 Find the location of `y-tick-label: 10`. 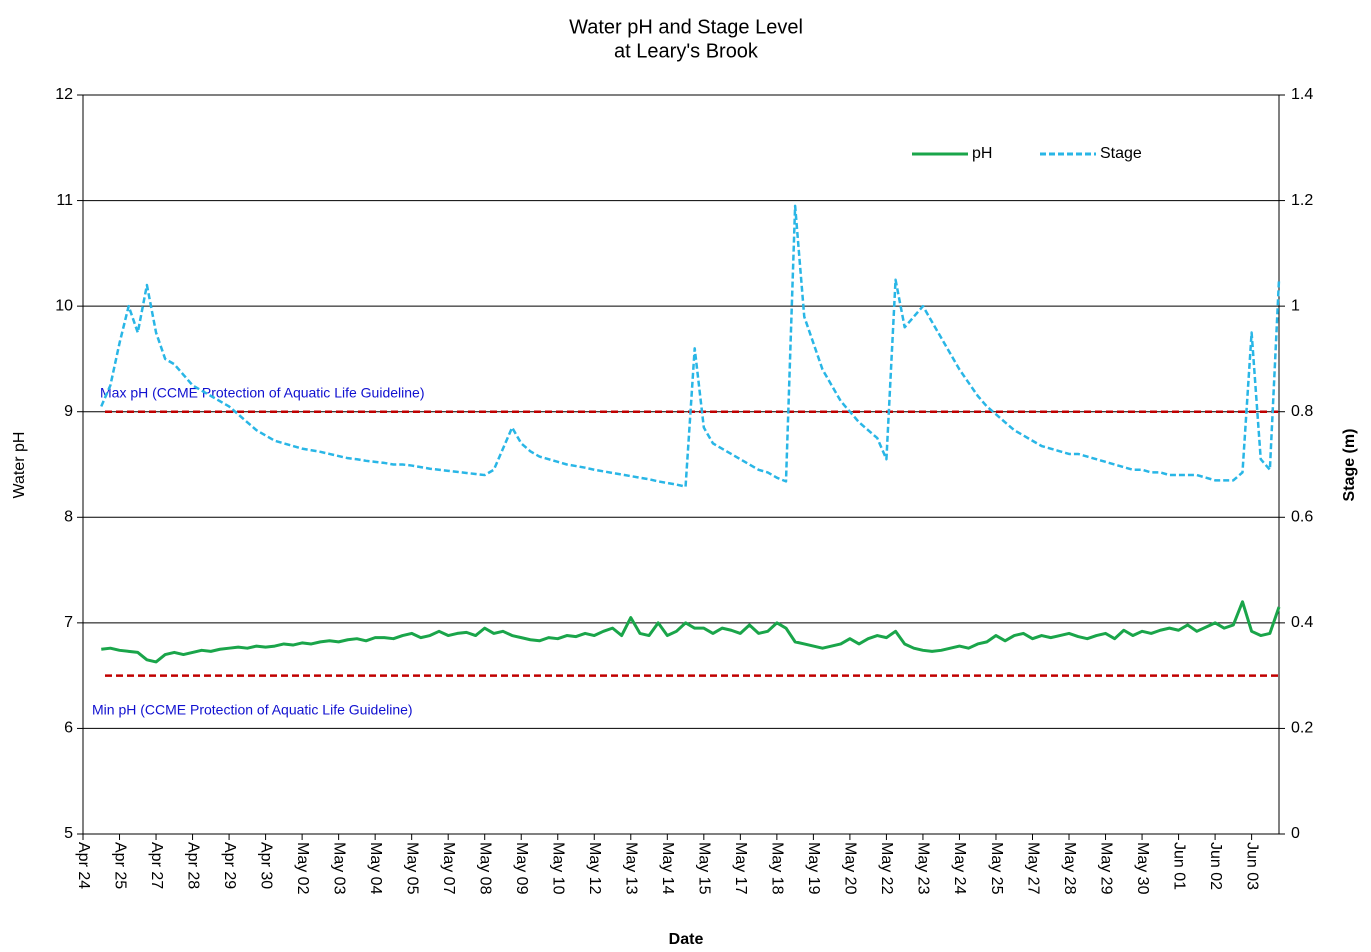

y-tick-label: 10 is located at coordinates (64, 305).